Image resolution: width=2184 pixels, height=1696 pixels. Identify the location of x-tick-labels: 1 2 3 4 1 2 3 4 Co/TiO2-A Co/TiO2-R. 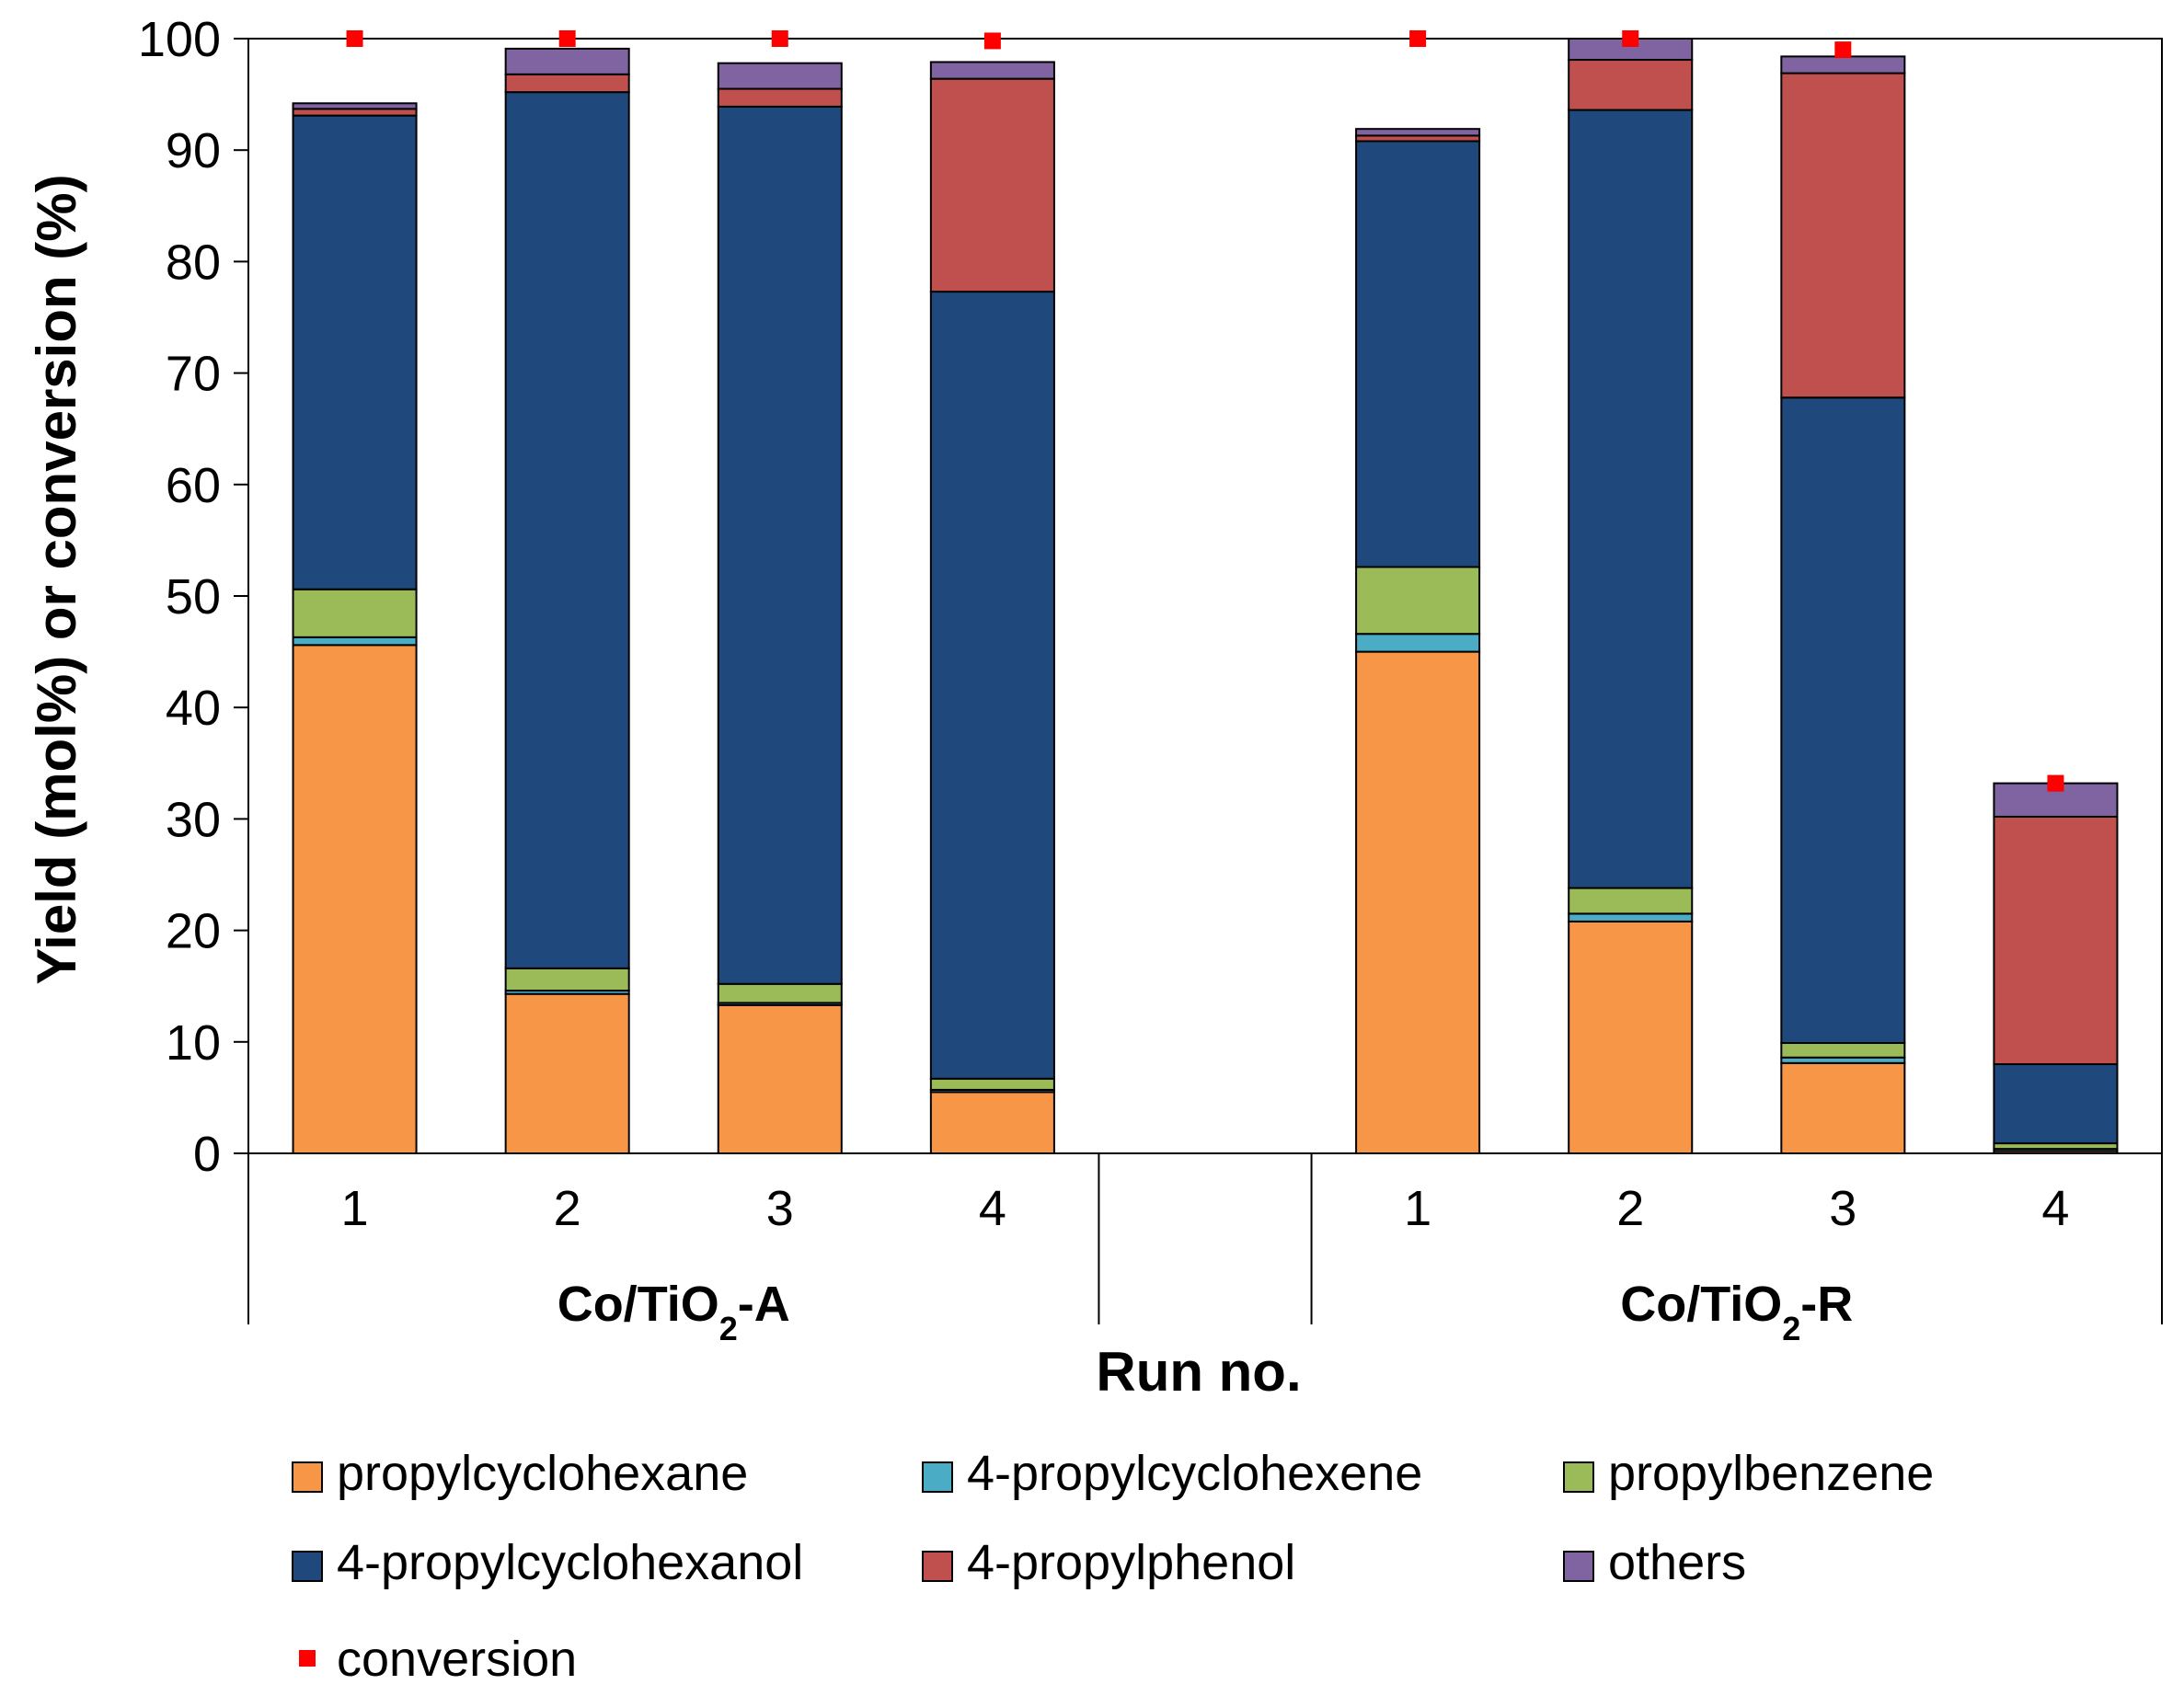
(1205, 1264).